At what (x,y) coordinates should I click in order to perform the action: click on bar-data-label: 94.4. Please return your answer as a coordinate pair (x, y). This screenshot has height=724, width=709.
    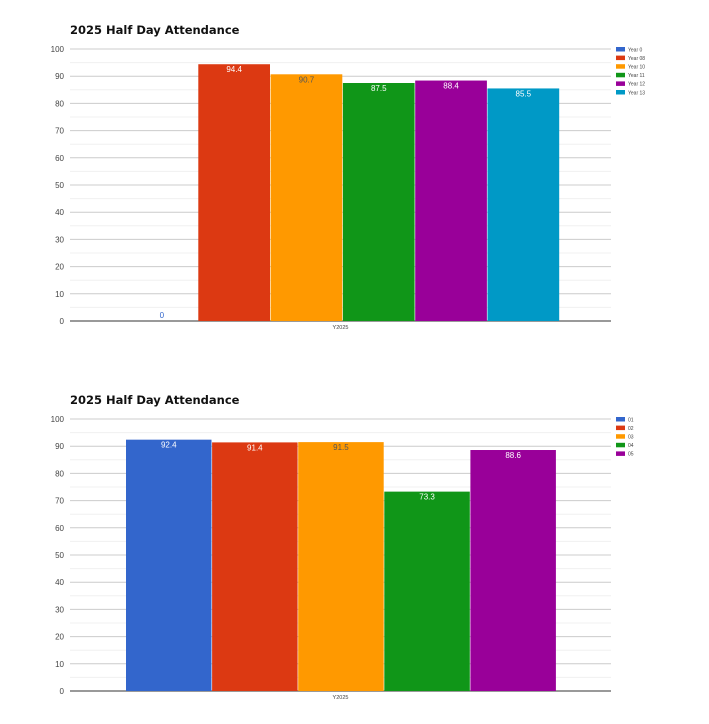
    Looking at the image, I should click on (234, 69).